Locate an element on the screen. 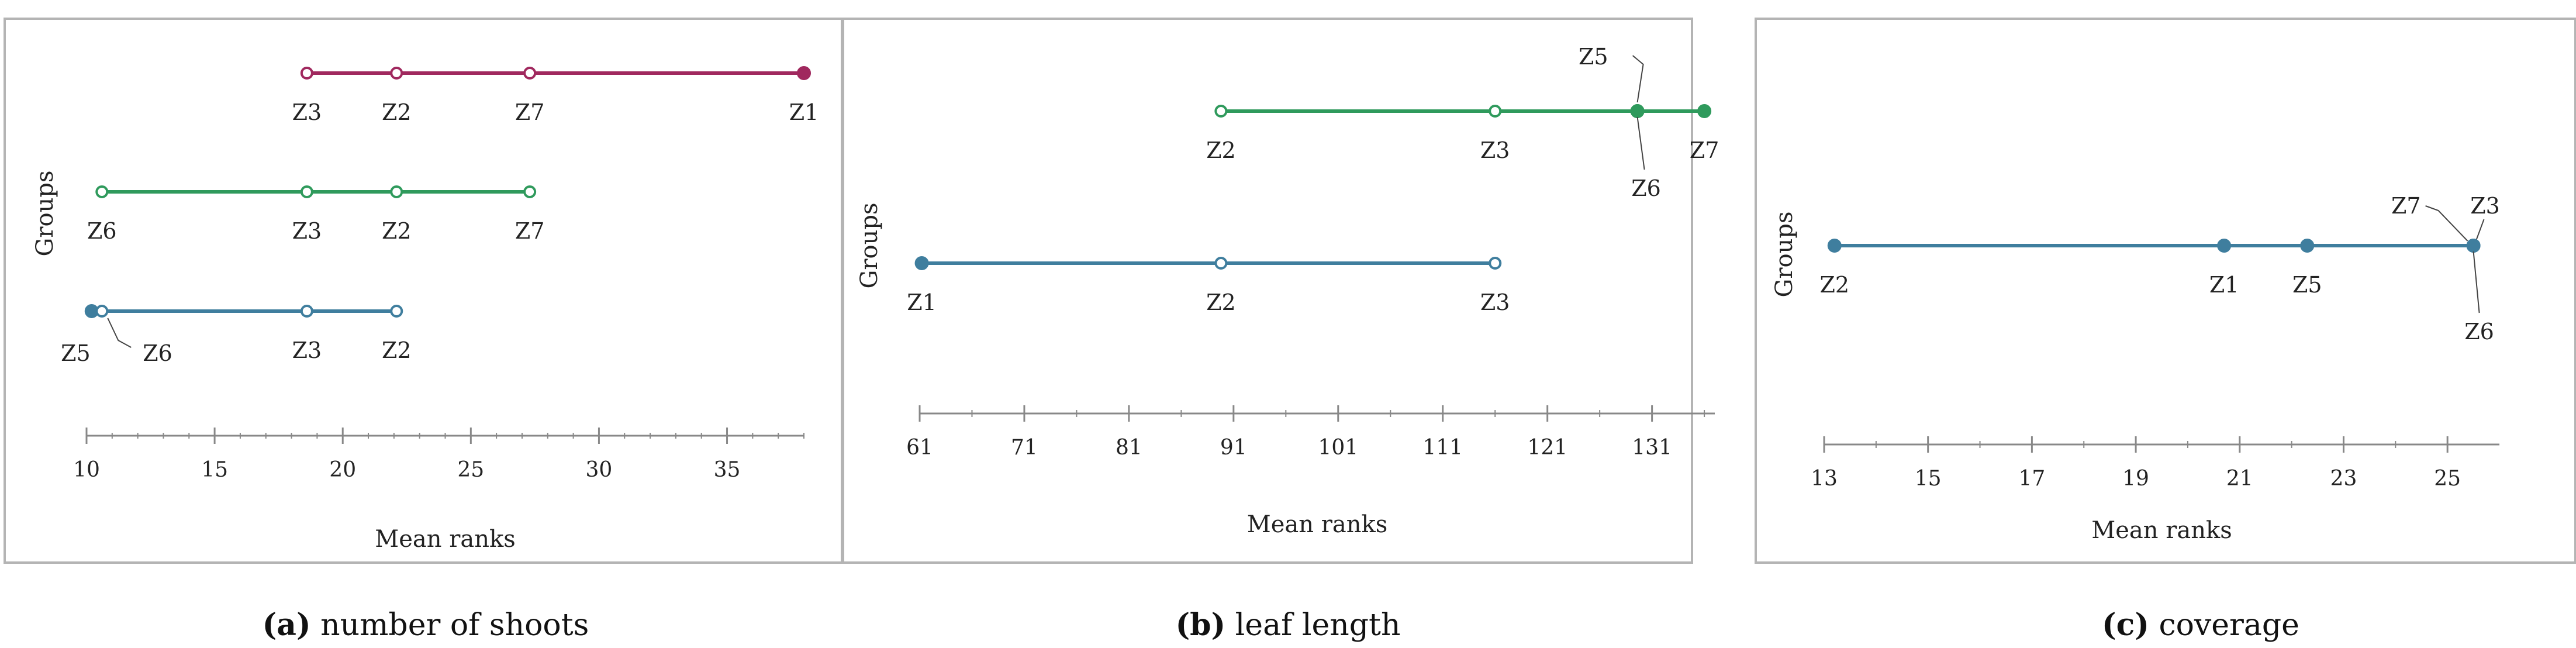 This screenshot has height=648, width=2576. caption-c-title: coverage is located at coordinates (2229, 625).